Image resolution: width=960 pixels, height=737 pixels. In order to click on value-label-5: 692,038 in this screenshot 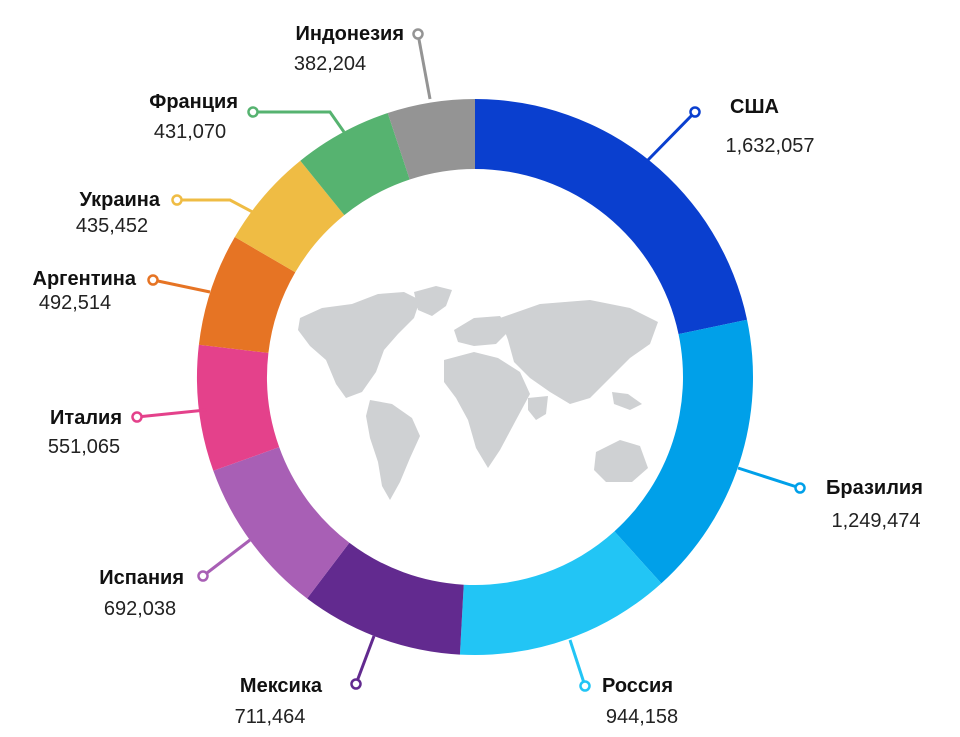, I will do `click(140, 609)`.